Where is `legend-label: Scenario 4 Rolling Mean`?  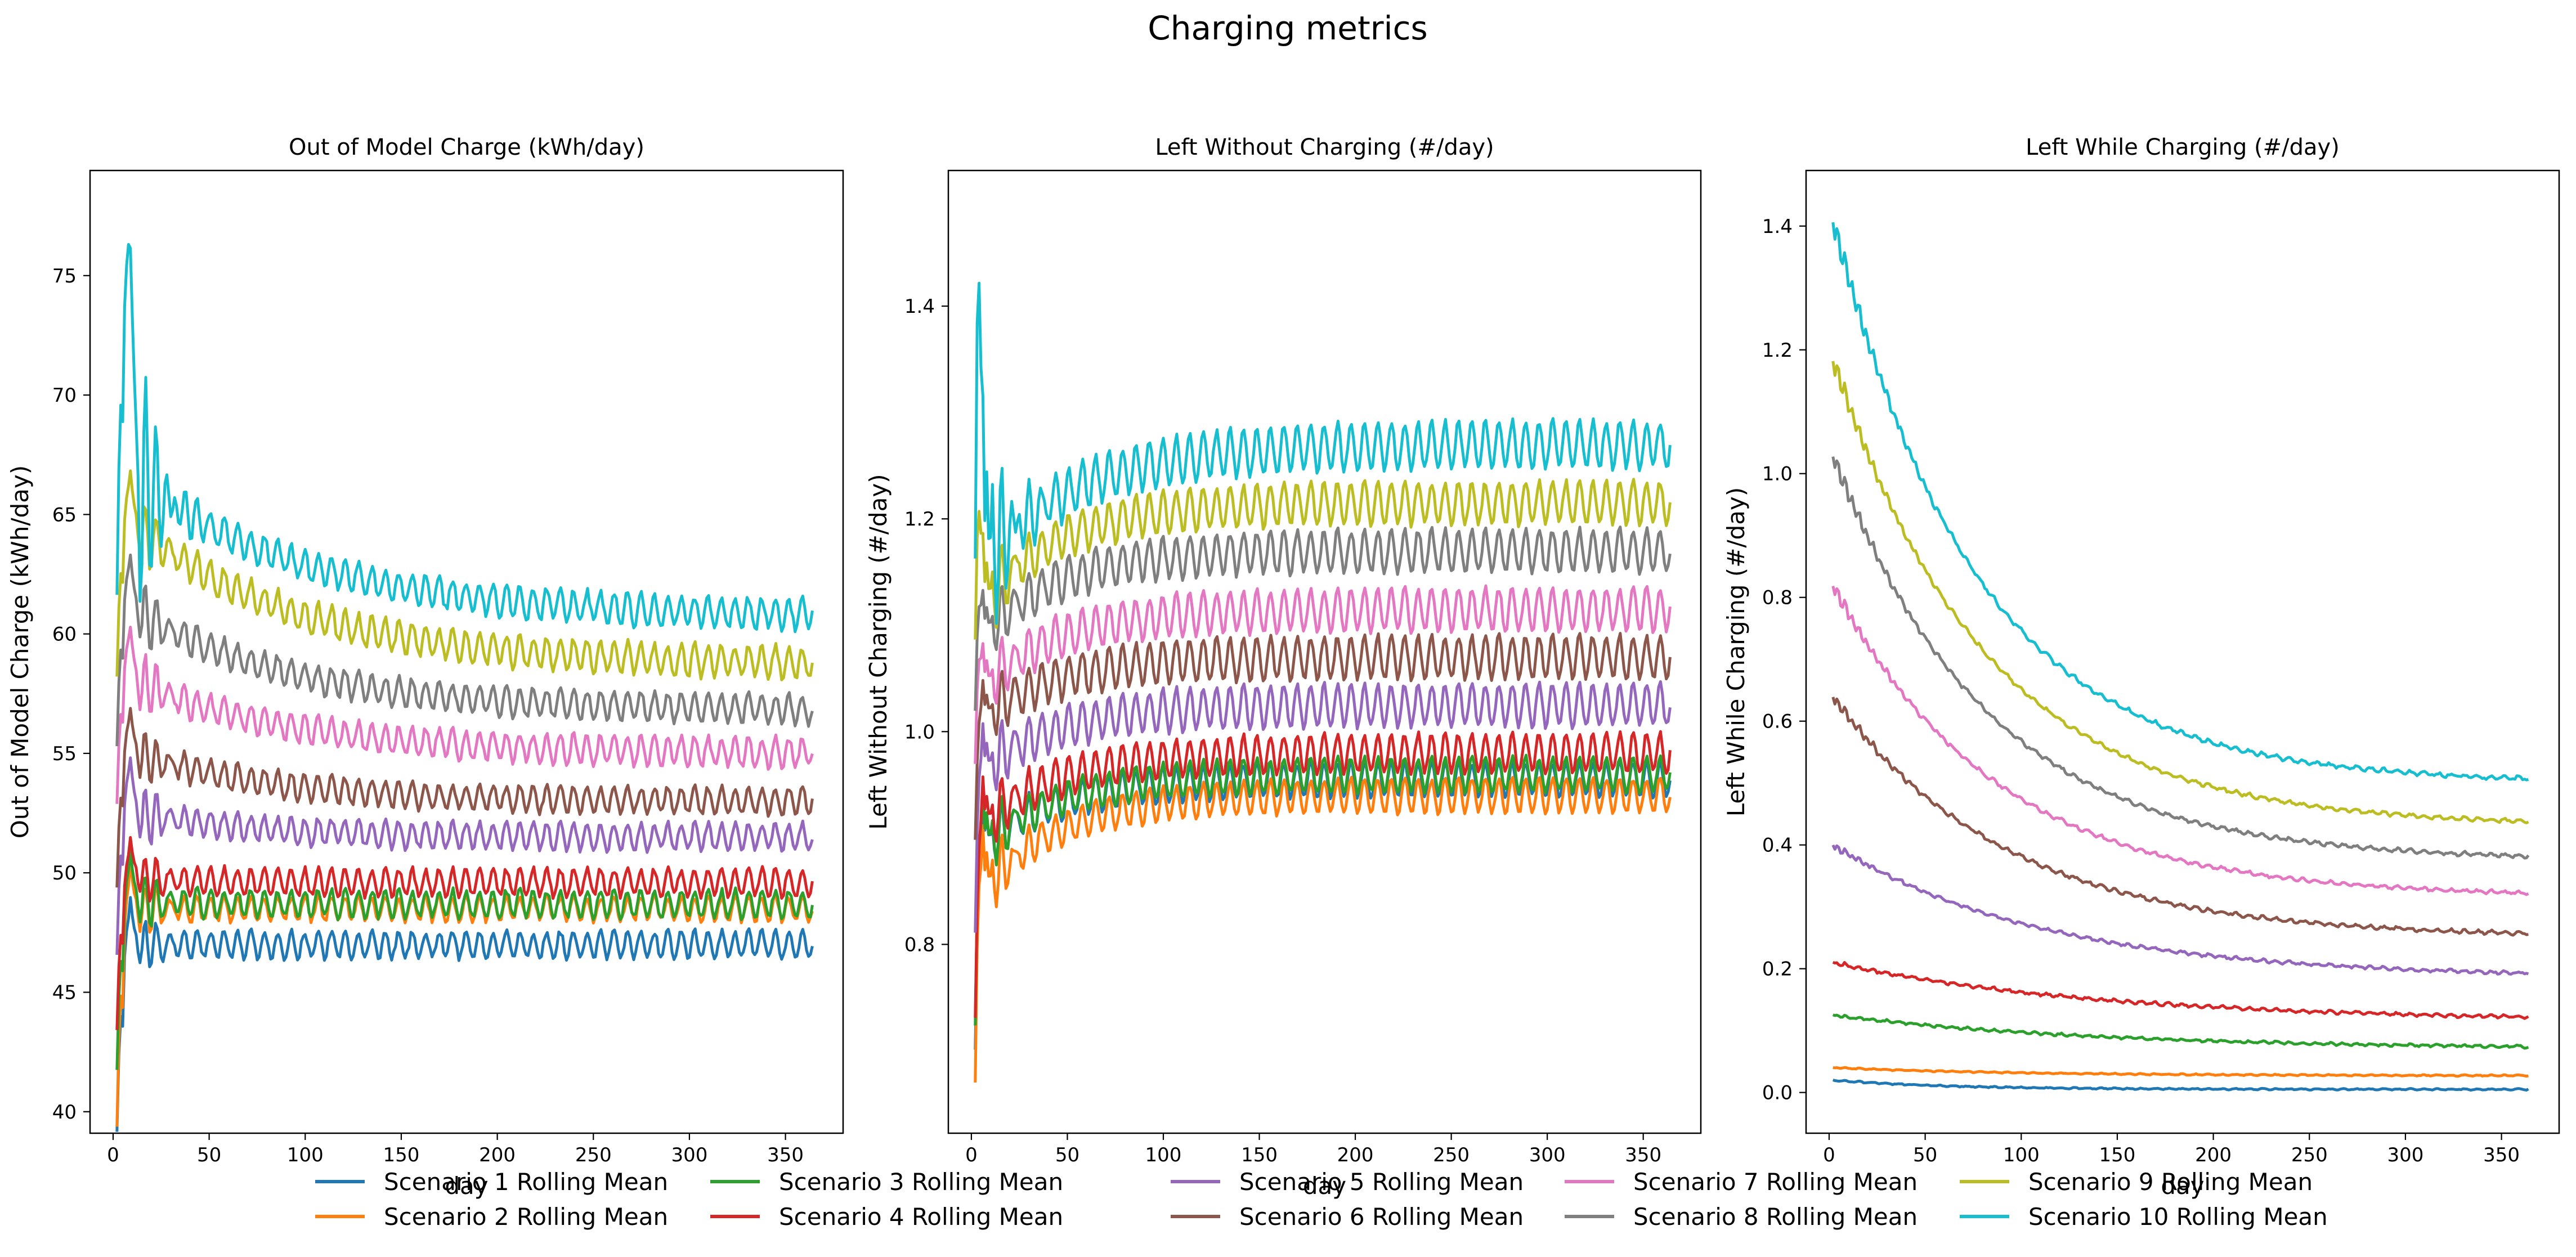 legend-label: Scenario 4 Rolling Mean is located at coordinates (921, 1217).